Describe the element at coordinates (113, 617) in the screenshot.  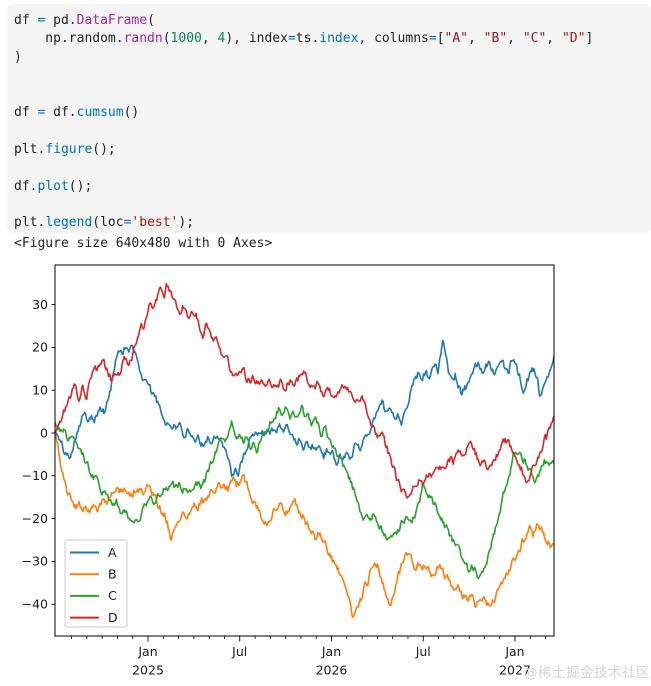
I see `legend-label-D: D` at that location.